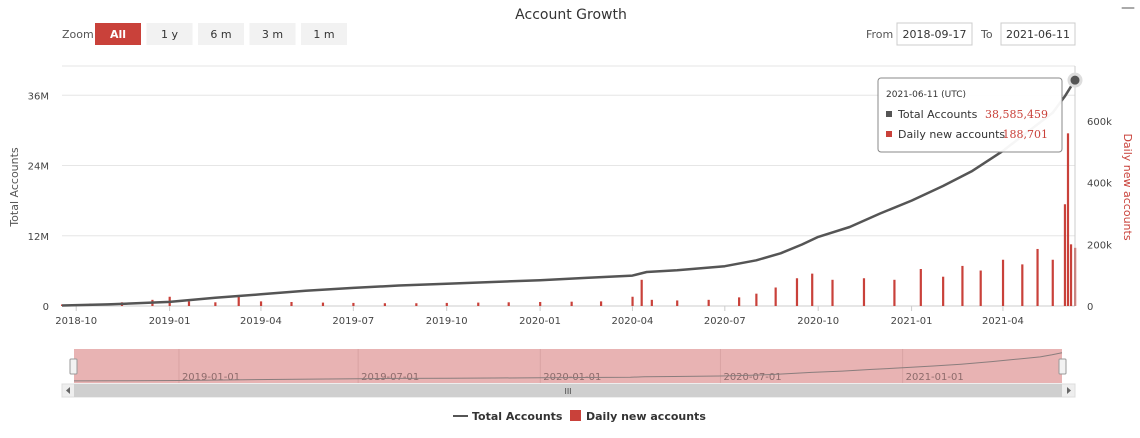 The width and height of the screenshot is (1140, 438). I want to click on y-left-tick-label: 12M, so click(38, 237).